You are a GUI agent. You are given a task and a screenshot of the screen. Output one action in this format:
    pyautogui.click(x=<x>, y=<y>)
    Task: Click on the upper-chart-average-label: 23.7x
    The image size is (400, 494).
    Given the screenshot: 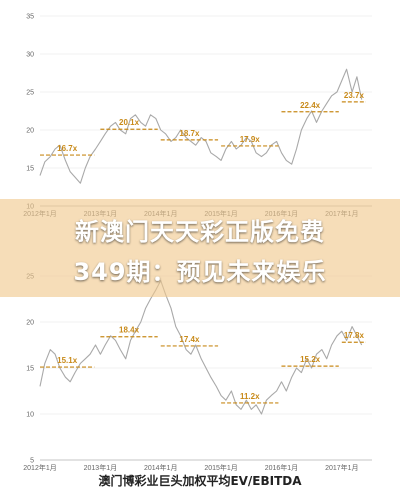 What is the action you would take?
    pyautogui.click(x=354, y=95)
    